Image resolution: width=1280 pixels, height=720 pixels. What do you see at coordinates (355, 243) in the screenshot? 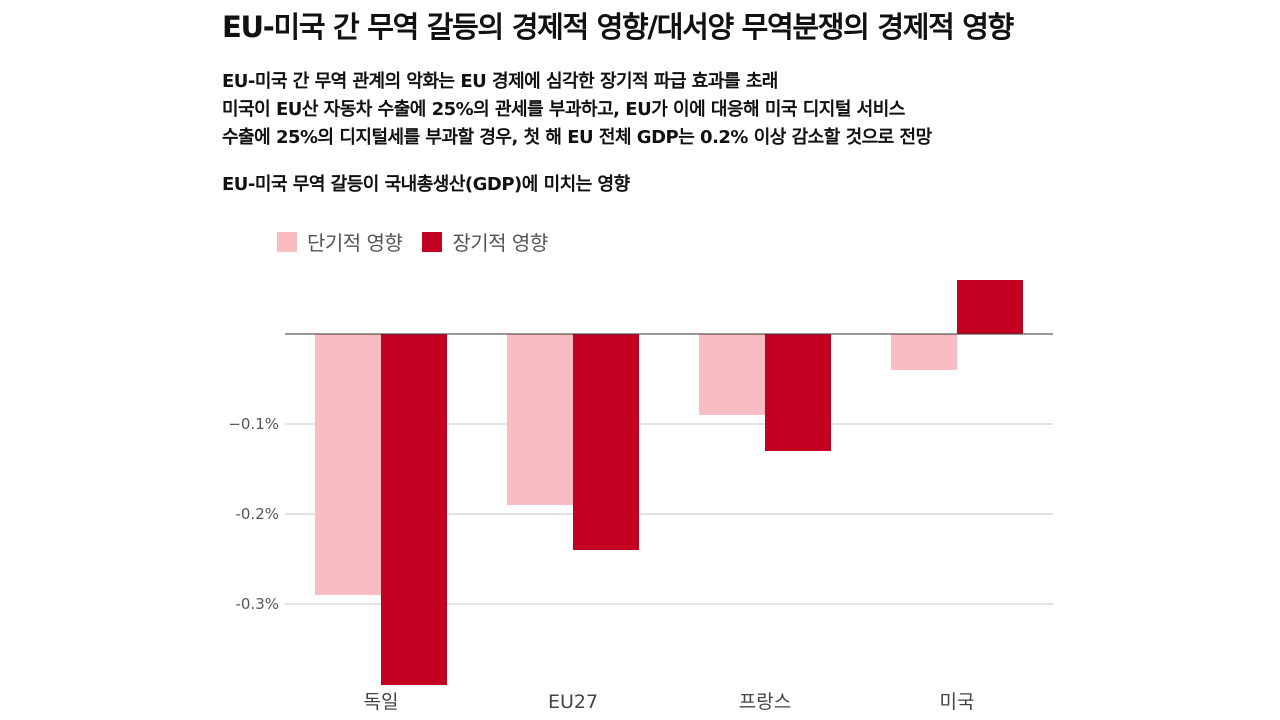
I see `legend-label-short-term: 단기적 영향` at bounding box center [355, 243].